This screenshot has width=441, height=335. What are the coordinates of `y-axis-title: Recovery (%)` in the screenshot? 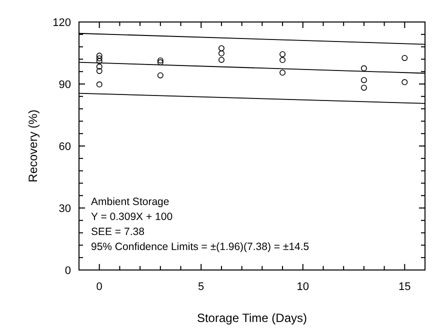 It's located at (33, 146).